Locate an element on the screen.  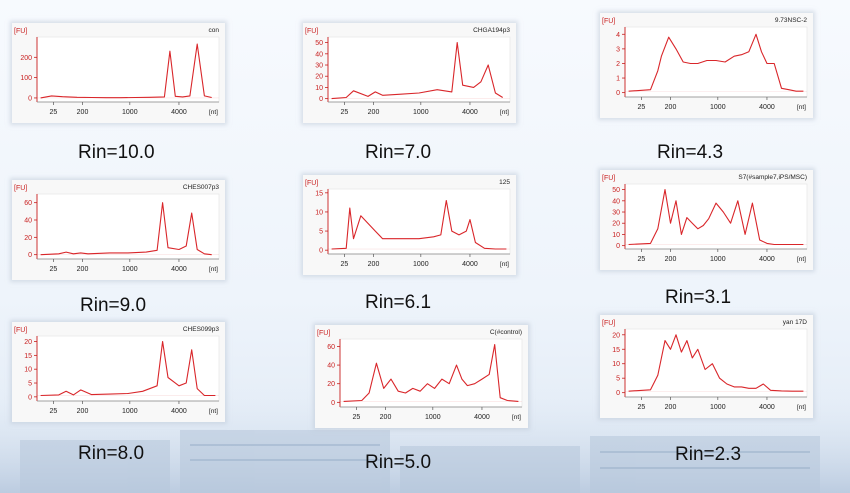
electropherogram-chart: [FU] CHES007p3 0 20 40 60 25 200 1000 4000 [nt] is located at coordinates (117, 228).